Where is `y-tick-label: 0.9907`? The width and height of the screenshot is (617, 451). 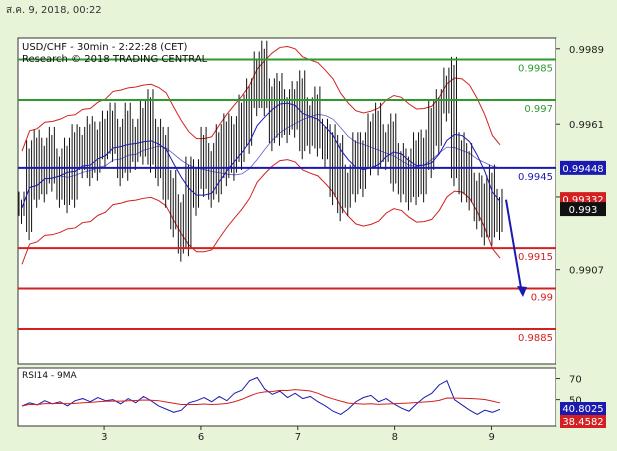 y-tick-label: 0.9907 is located at coordinates (586, 271).